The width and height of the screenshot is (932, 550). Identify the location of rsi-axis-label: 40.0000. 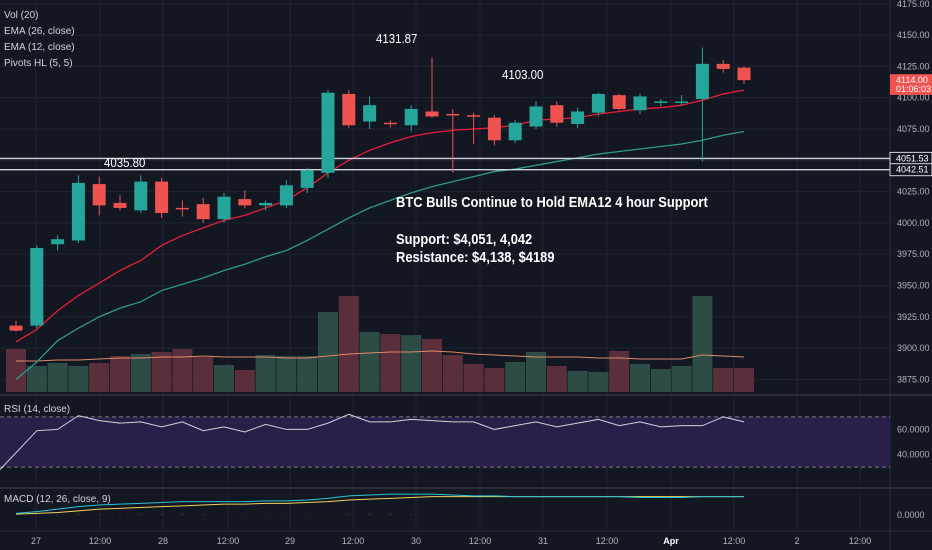
(913, 455).